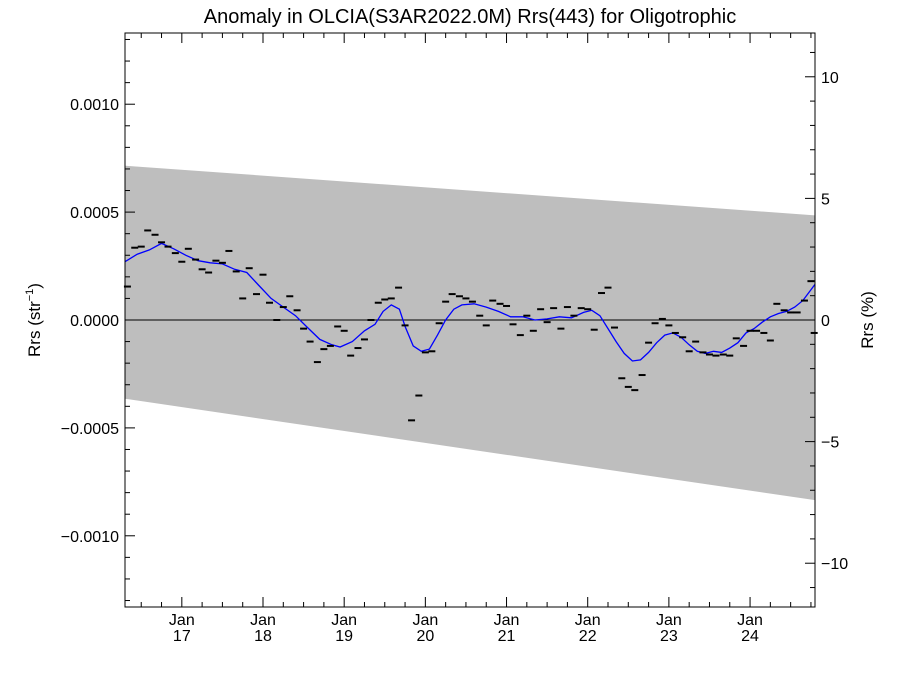  Describe the element at coordinates (182, 636) in the screenshot. I see `x-tick-label-year: 17` at that location.